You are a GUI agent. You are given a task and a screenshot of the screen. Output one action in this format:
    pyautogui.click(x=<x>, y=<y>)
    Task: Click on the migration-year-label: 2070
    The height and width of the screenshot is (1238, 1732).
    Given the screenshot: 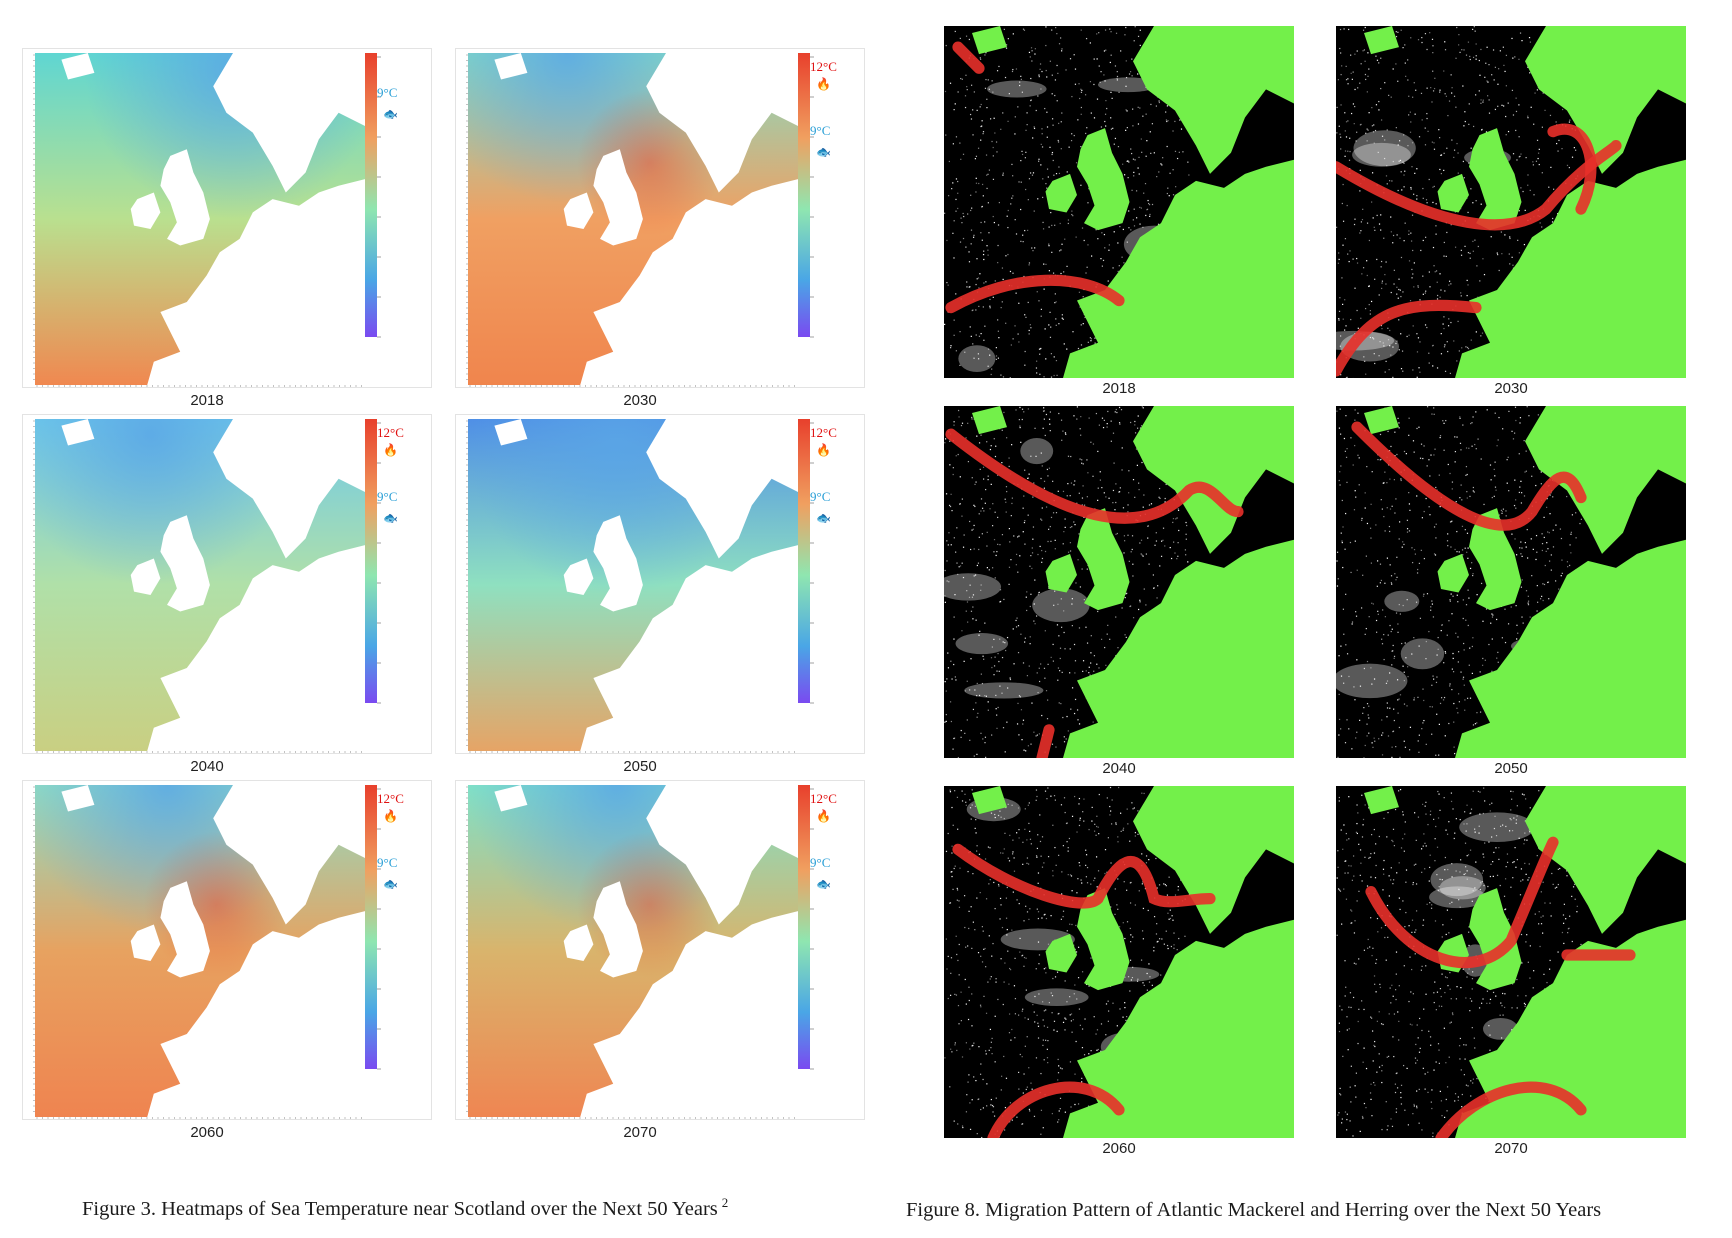 What is the action you would take?
    pyautogui.click(x=1511, y=1148)
    